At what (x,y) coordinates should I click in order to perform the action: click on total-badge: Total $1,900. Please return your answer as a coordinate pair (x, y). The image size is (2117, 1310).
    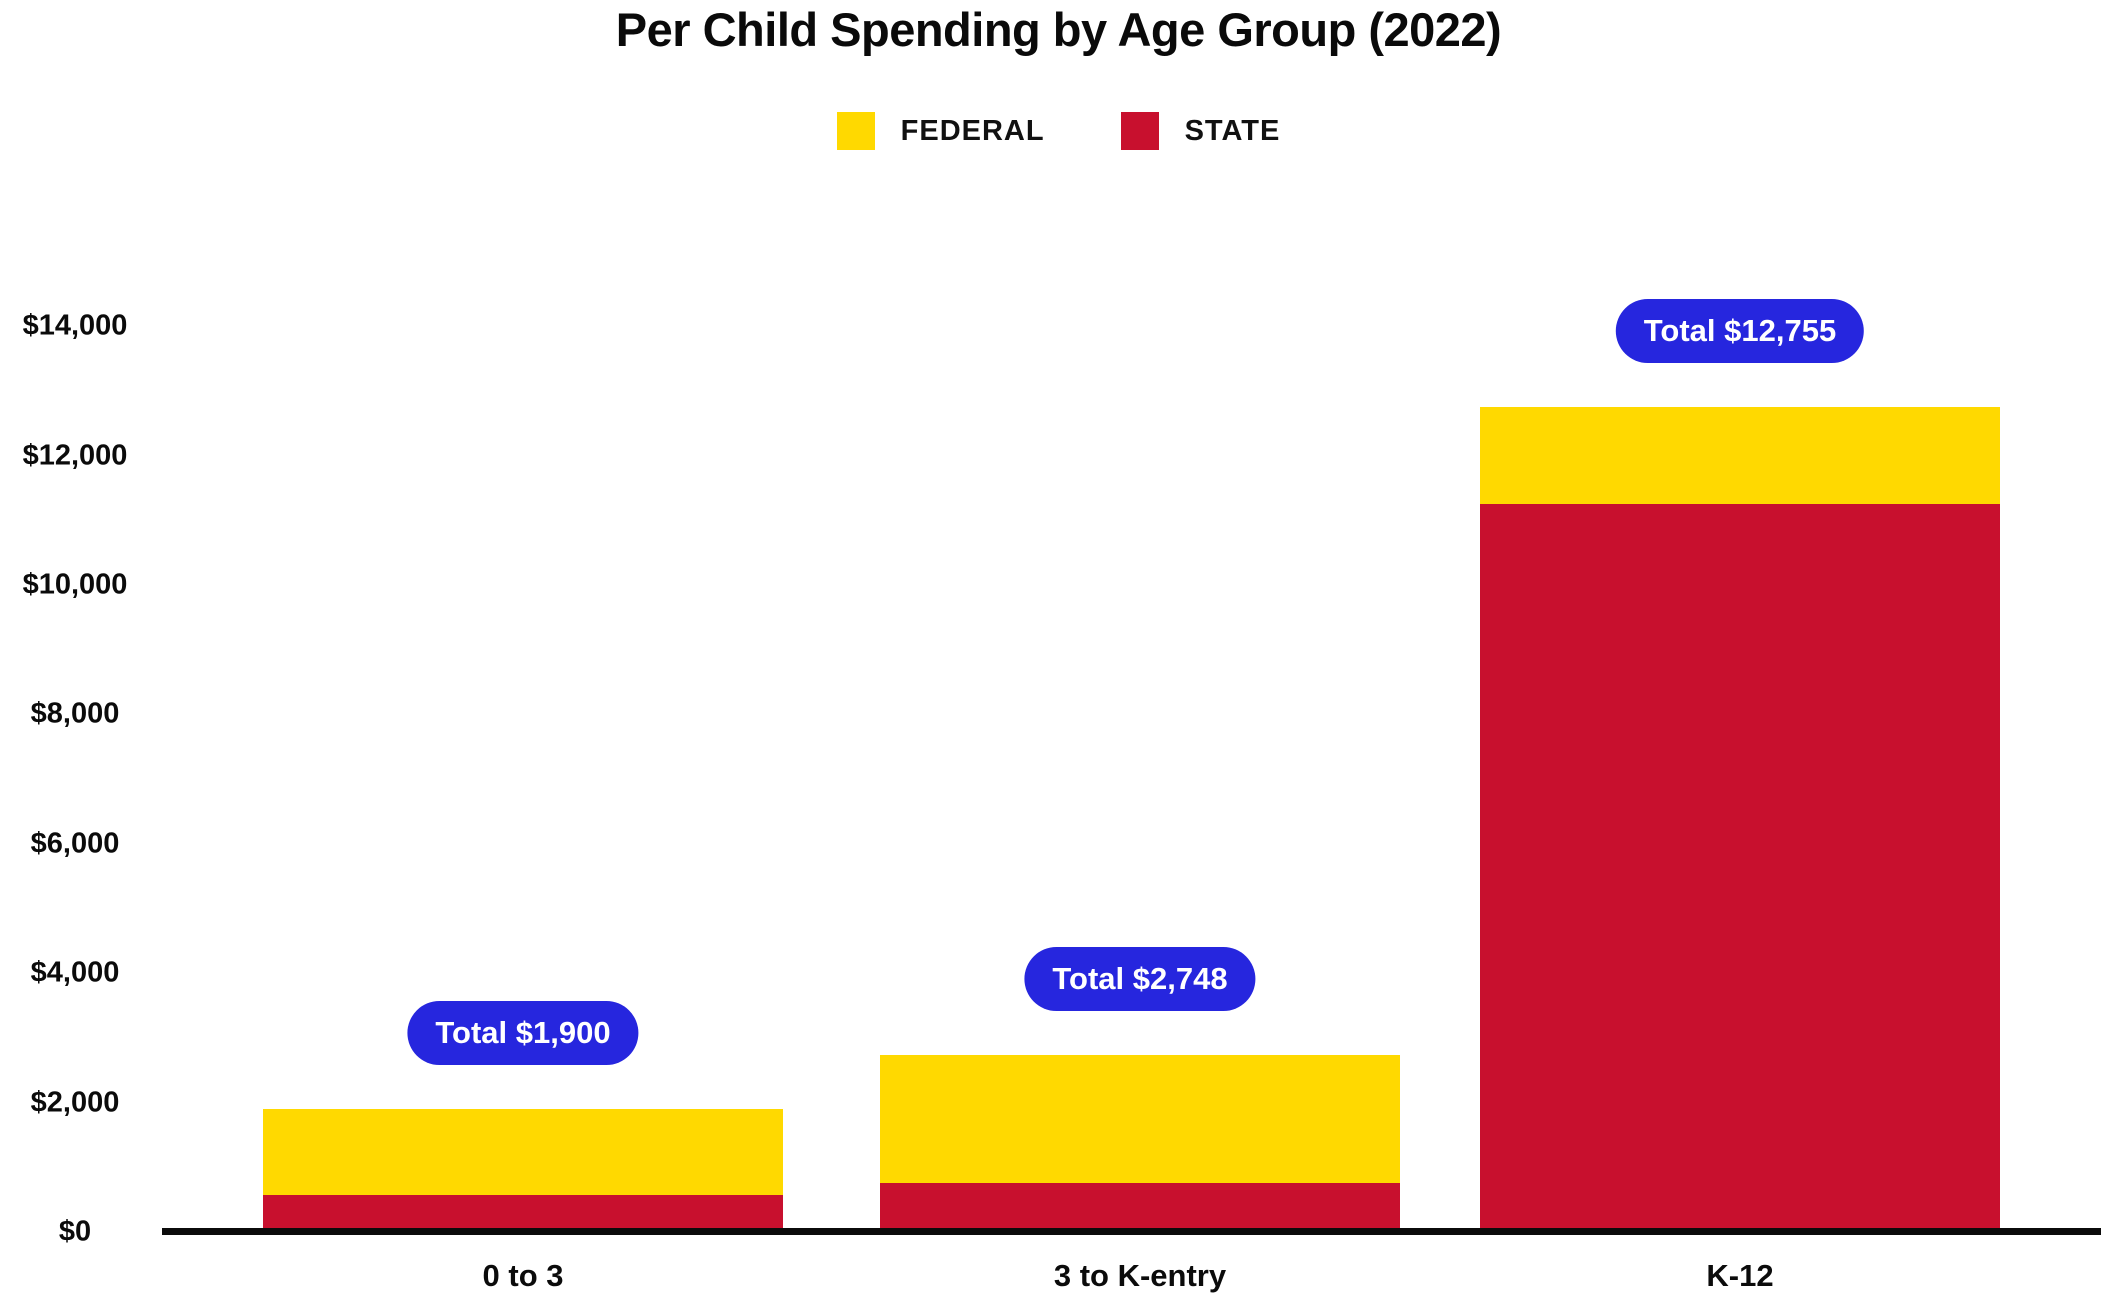
    Looking at the image, I should click on (523, 1033).